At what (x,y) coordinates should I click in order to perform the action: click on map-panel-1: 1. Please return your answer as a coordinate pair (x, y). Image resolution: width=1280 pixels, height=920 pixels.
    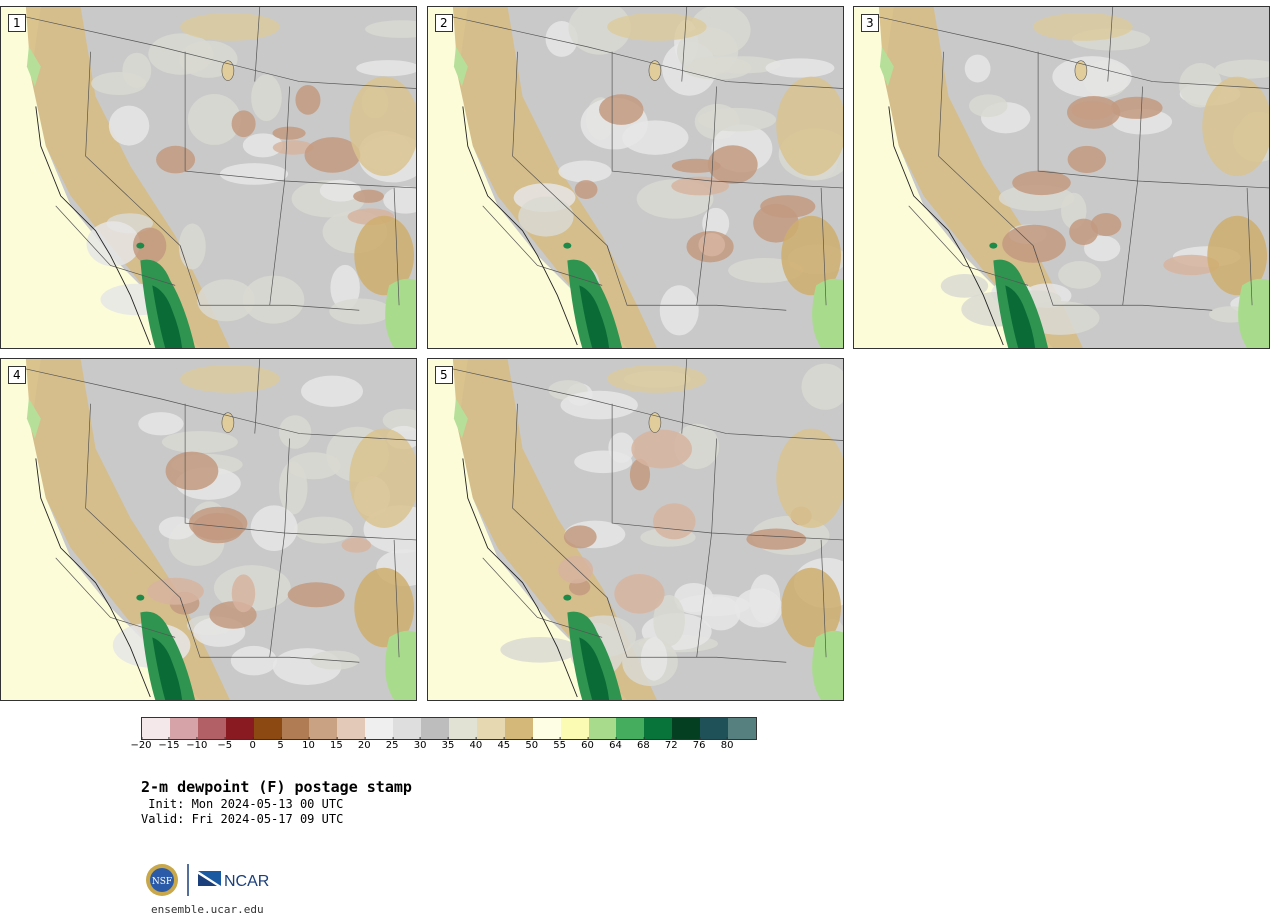
    Looking at the image, I should click on (208, 177).